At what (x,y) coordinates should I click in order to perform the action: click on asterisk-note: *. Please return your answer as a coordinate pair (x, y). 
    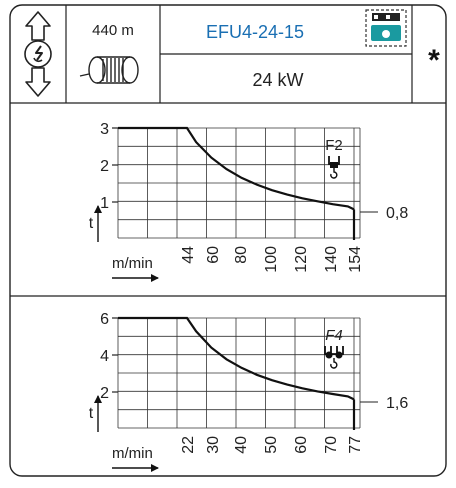
    Looking at the image, I should click on (434, 60).